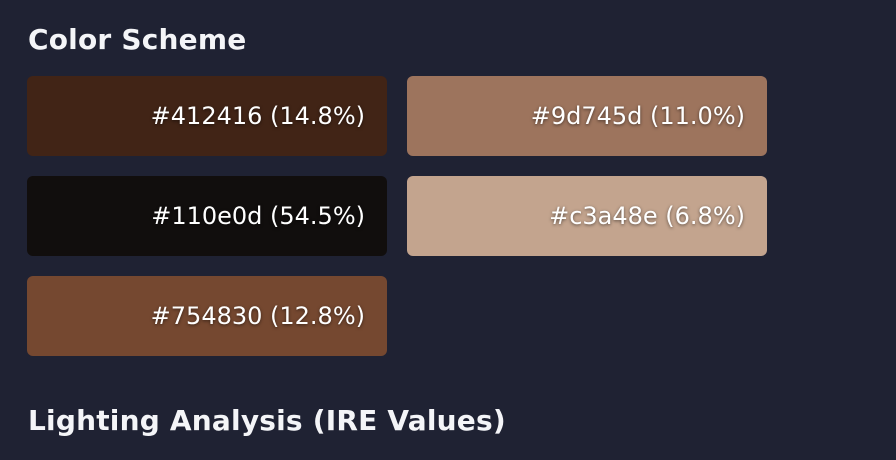 The width and height of the screenshot is (896, 460). Describe the element at coordinates (257, 116) in the screenshot. I see `swatch-label: #412416 (14.8%)` at that location.